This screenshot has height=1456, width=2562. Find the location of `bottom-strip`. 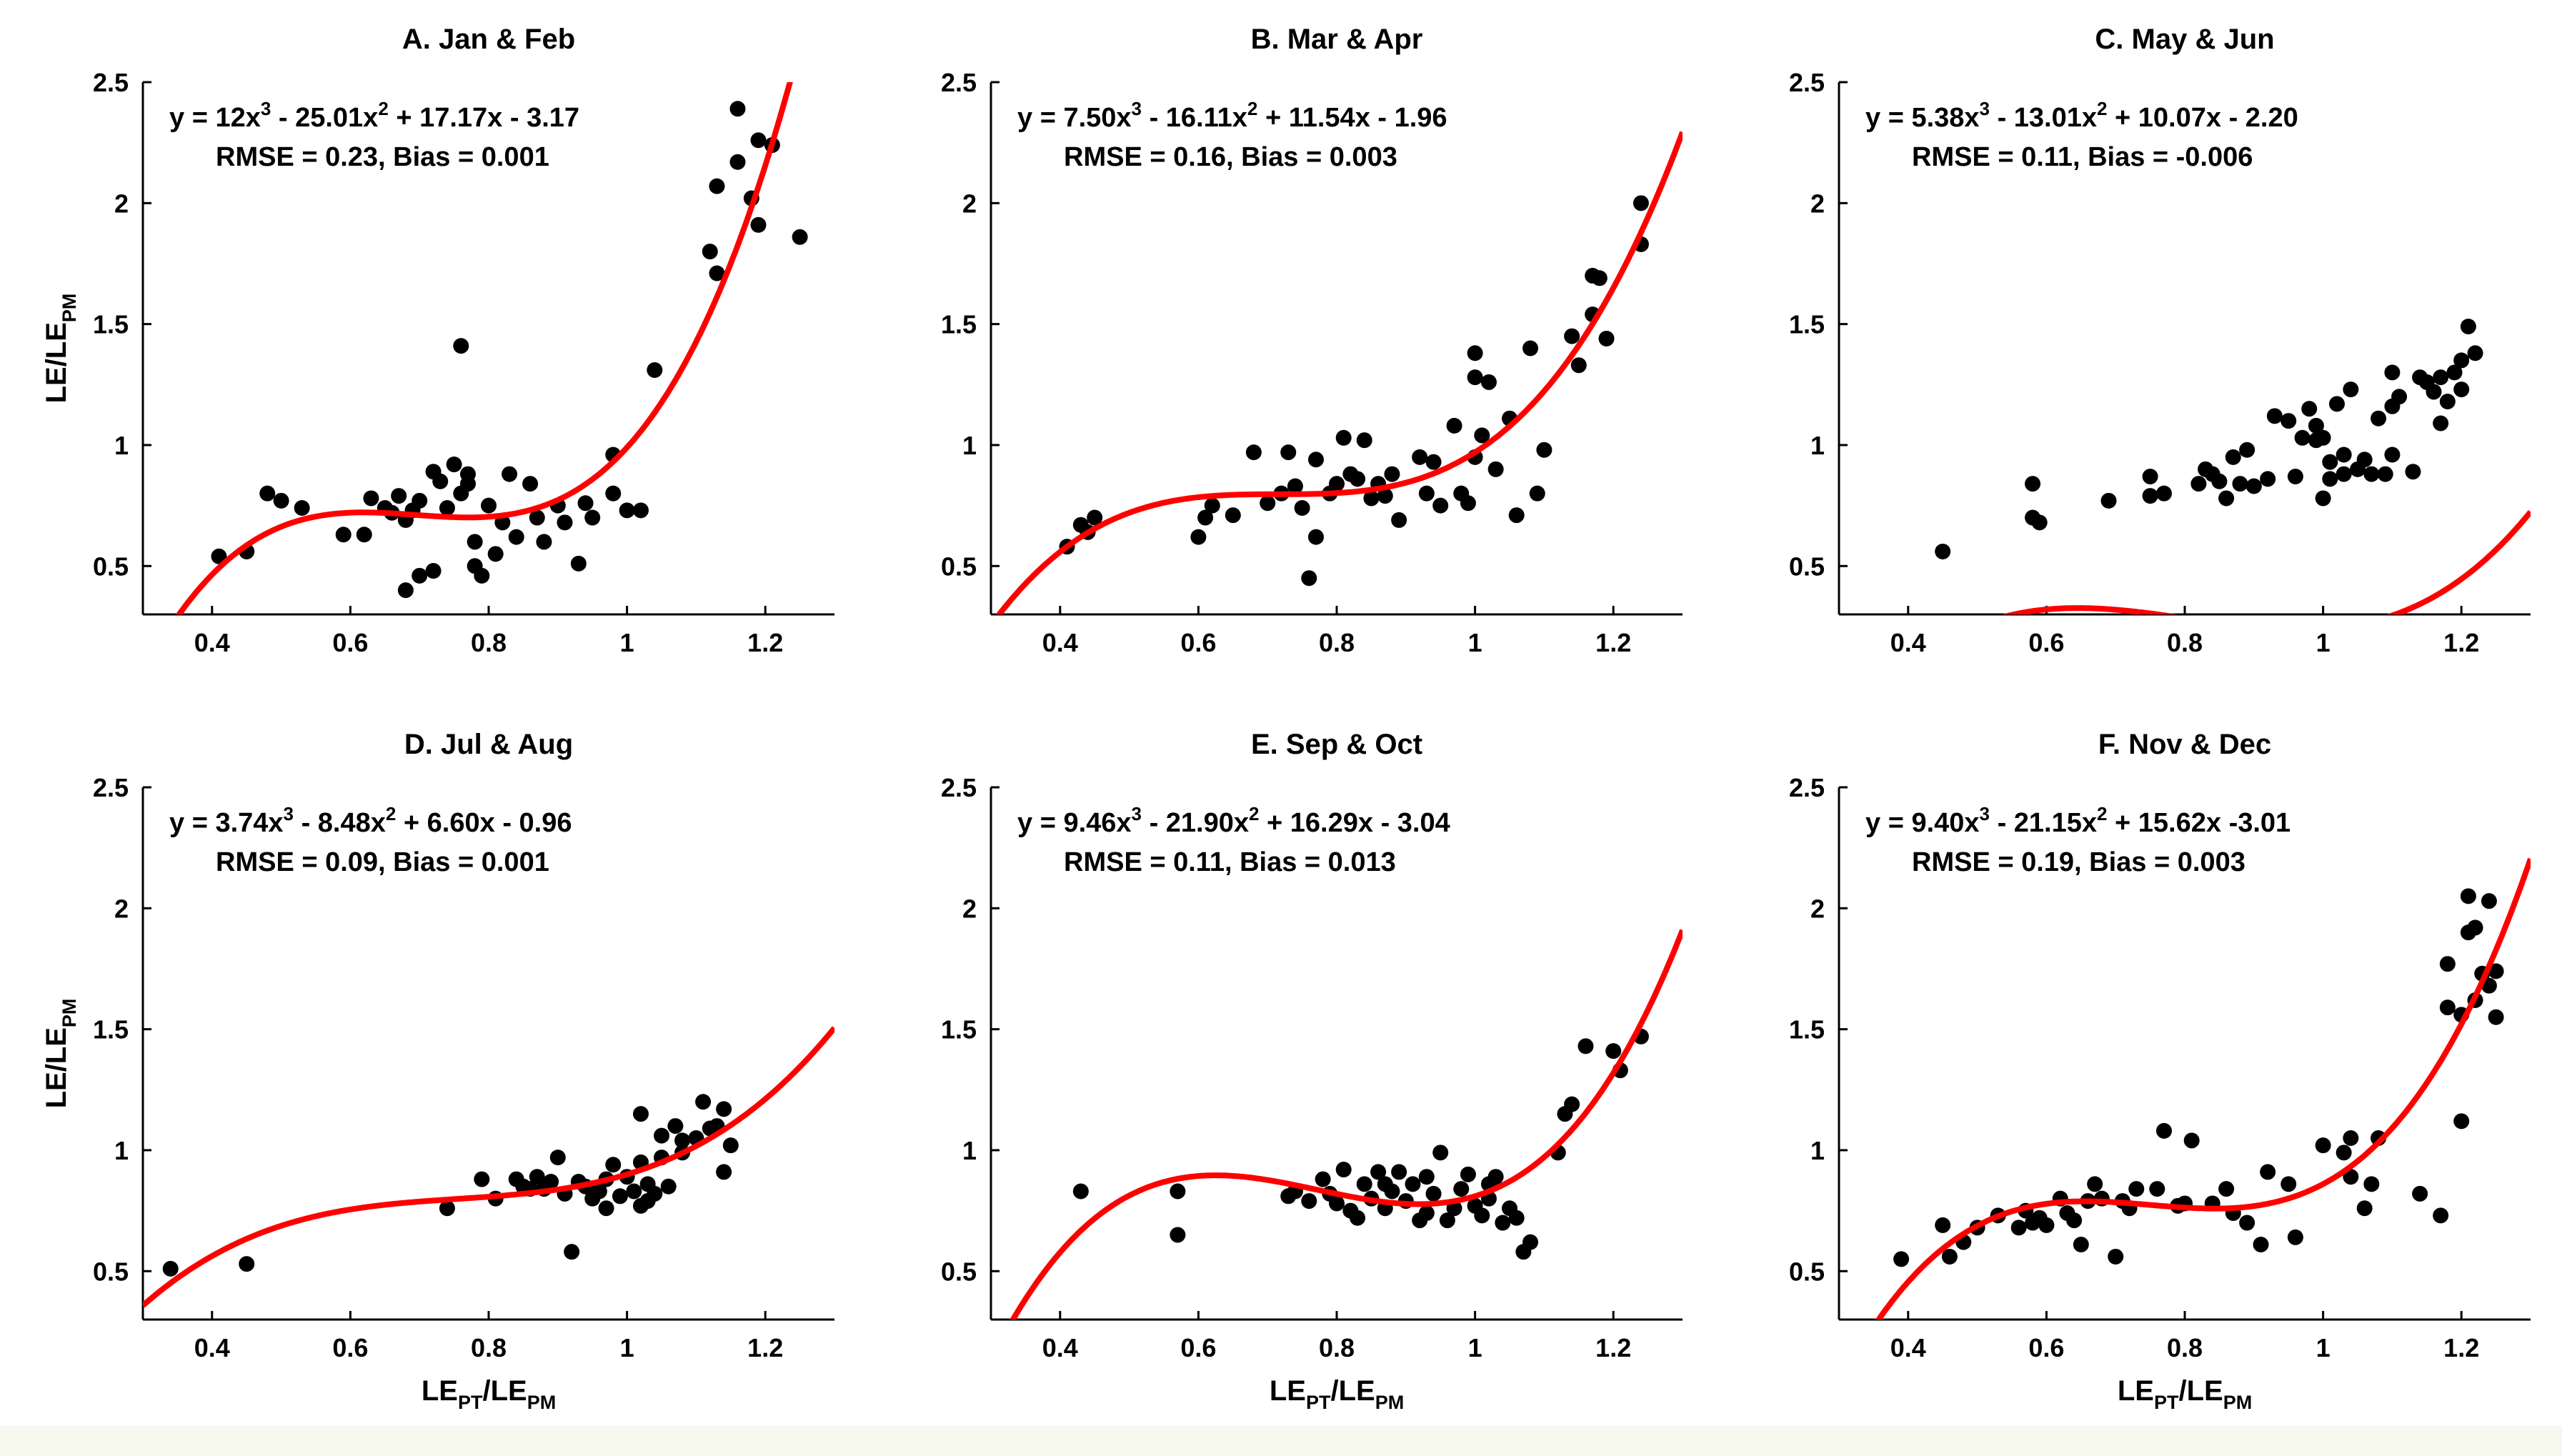

bottom-strip is located at coordinates (1281, 1441).